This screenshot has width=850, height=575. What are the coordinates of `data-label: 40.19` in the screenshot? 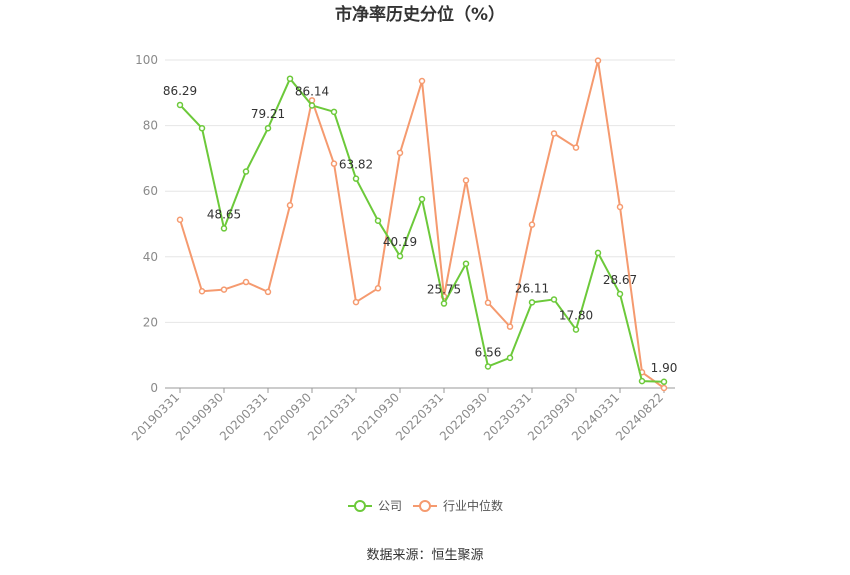 It's located at (400, 242).